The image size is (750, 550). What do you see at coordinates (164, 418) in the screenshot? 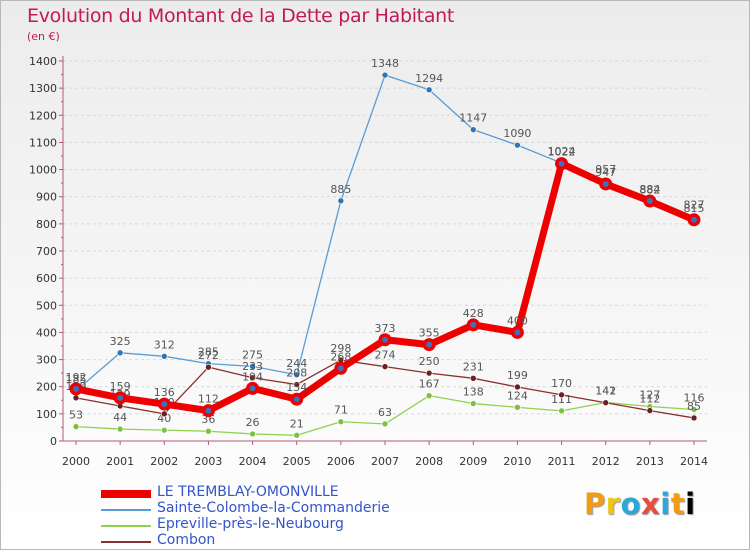
I see `data-label: 40` at bounding box center [164, 418].